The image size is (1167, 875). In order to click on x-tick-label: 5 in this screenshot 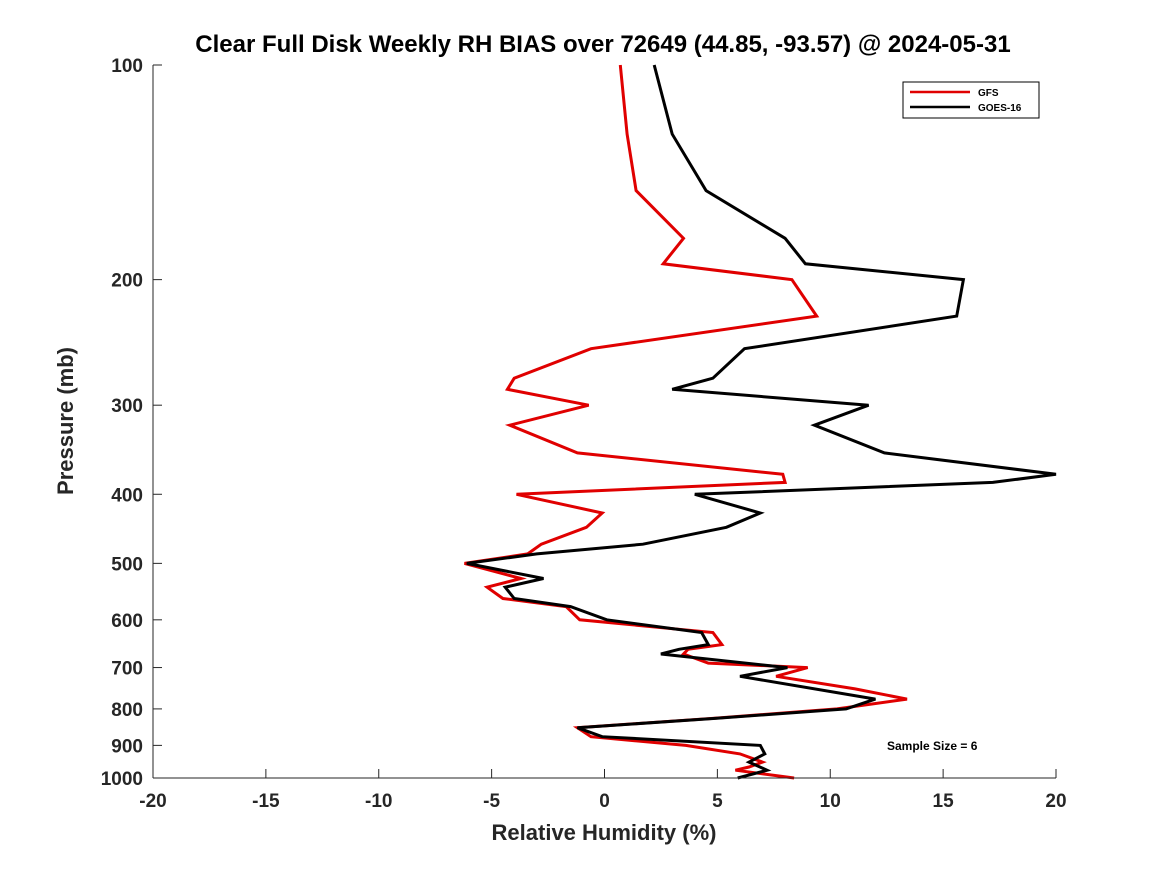, I will do `click(717, 801)`.